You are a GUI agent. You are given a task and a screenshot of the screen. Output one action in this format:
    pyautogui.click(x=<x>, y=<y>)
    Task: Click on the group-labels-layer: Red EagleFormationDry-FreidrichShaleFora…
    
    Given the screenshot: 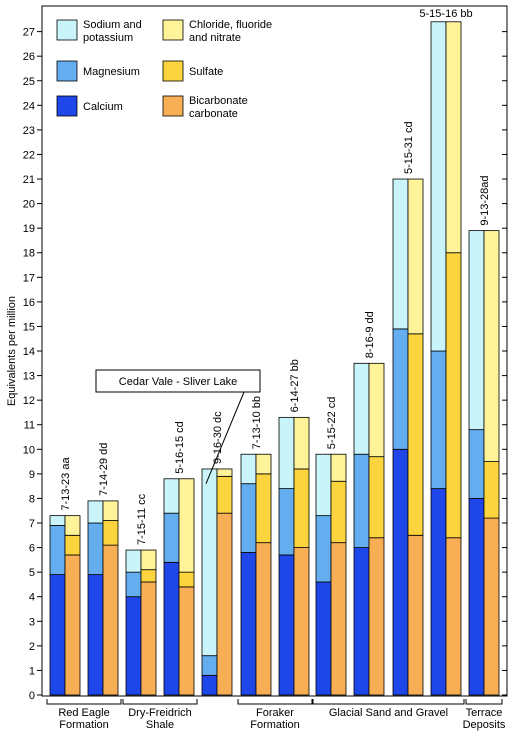 What is the action you would take?
    pyautogui.click(x=276, y=715)
    